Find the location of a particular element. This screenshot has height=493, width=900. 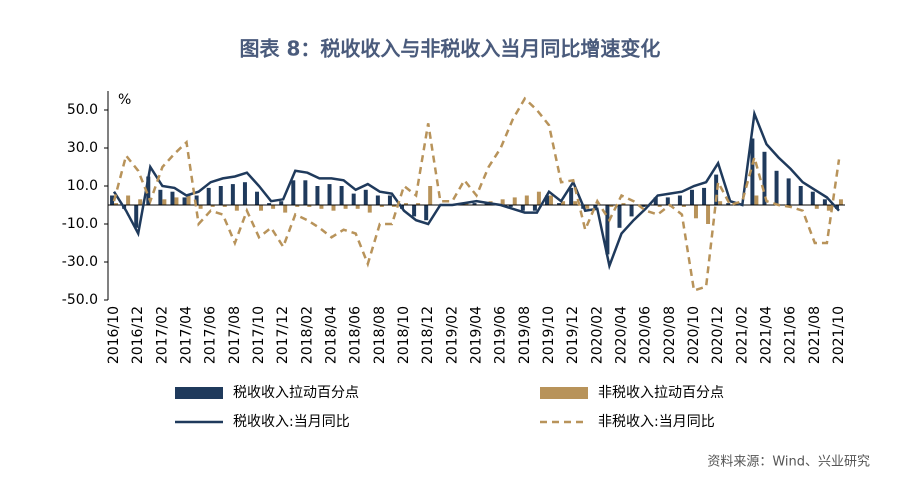

x-tick-label: 2021/08 is located at coordinates (815, 335).